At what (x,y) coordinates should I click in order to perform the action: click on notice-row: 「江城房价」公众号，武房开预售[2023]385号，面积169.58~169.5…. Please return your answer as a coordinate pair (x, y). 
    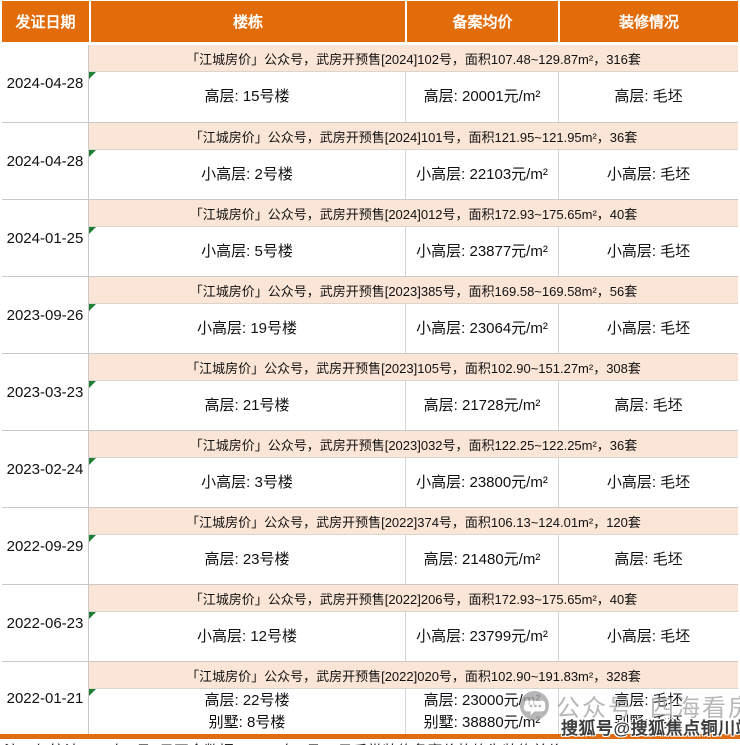
    Looking at the image, I should click on (413, 290).